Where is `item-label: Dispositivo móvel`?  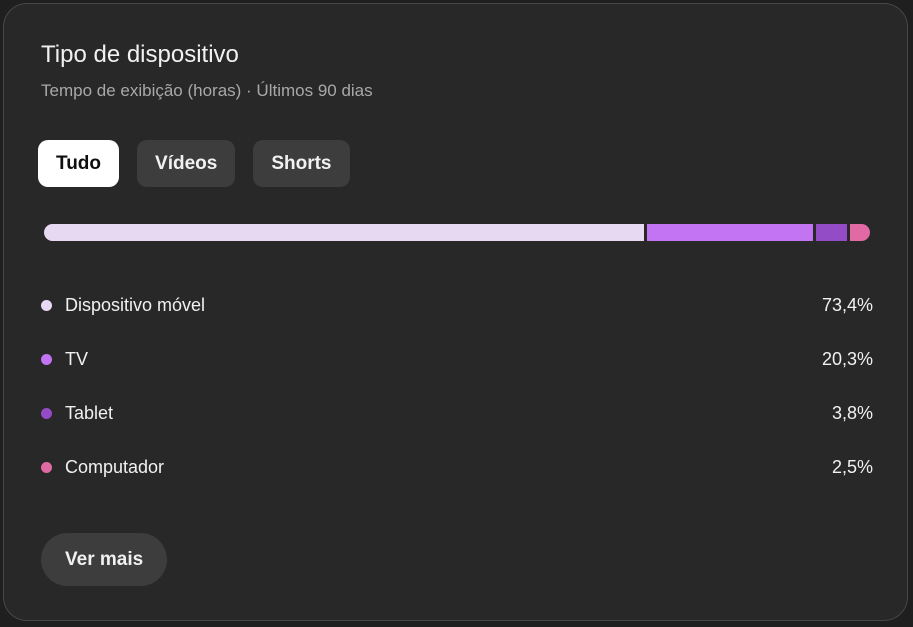
item-label: Dispositivo móvel is located at coordinates (135, 304).